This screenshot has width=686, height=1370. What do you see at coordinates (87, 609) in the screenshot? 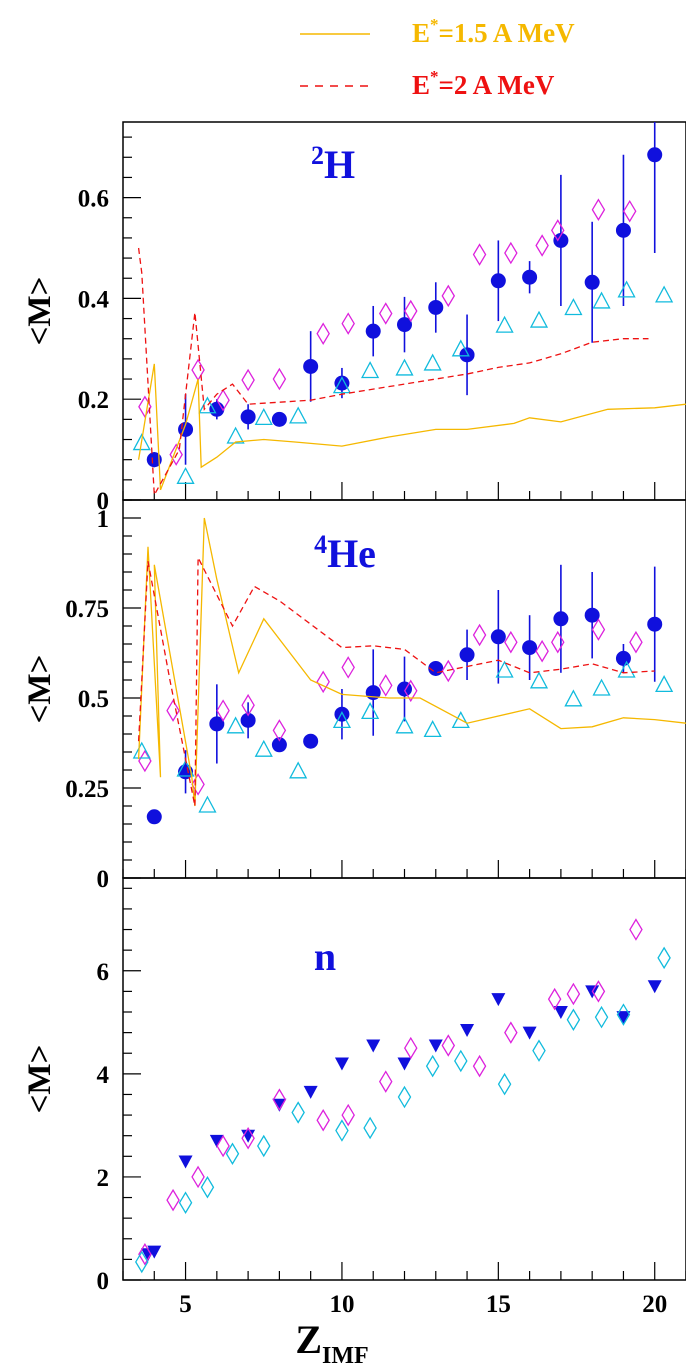
I see `y-tick-label: 0.75` at bounding box center [87, 609].